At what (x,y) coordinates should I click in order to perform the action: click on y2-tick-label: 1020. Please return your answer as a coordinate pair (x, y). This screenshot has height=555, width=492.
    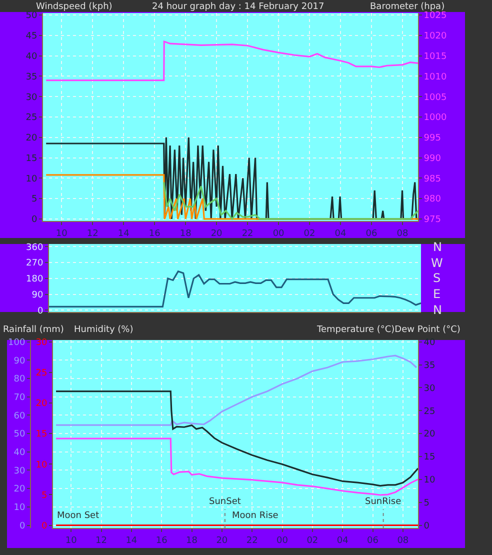
    Looking at the image, I should click on (435, 37).